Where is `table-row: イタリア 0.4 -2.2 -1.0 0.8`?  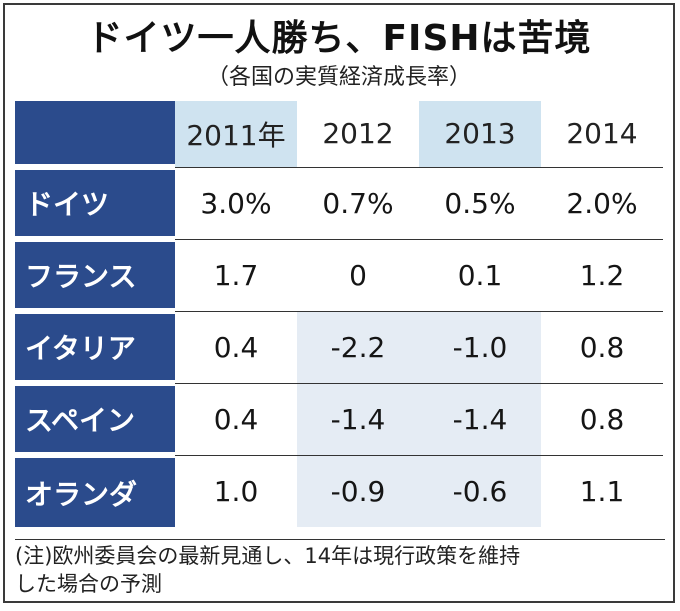 table-row: イタリア 0.4 -2.2 -1.0 0.8 is located at coordinates (339, 345).